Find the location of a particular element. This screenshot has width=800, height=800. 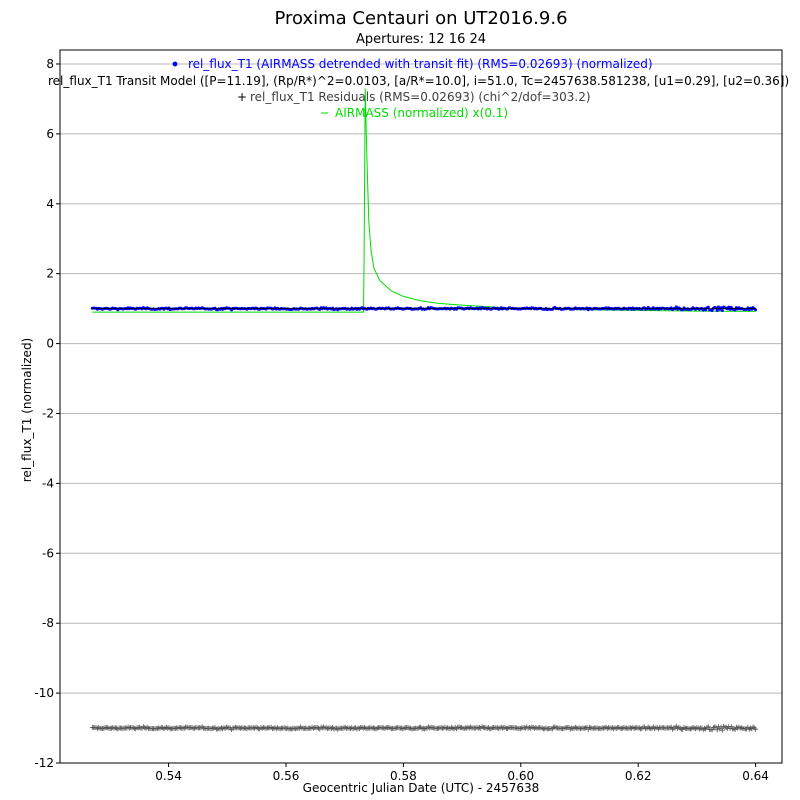

y-tick-label: -12 is located at coordinates (44, 763).